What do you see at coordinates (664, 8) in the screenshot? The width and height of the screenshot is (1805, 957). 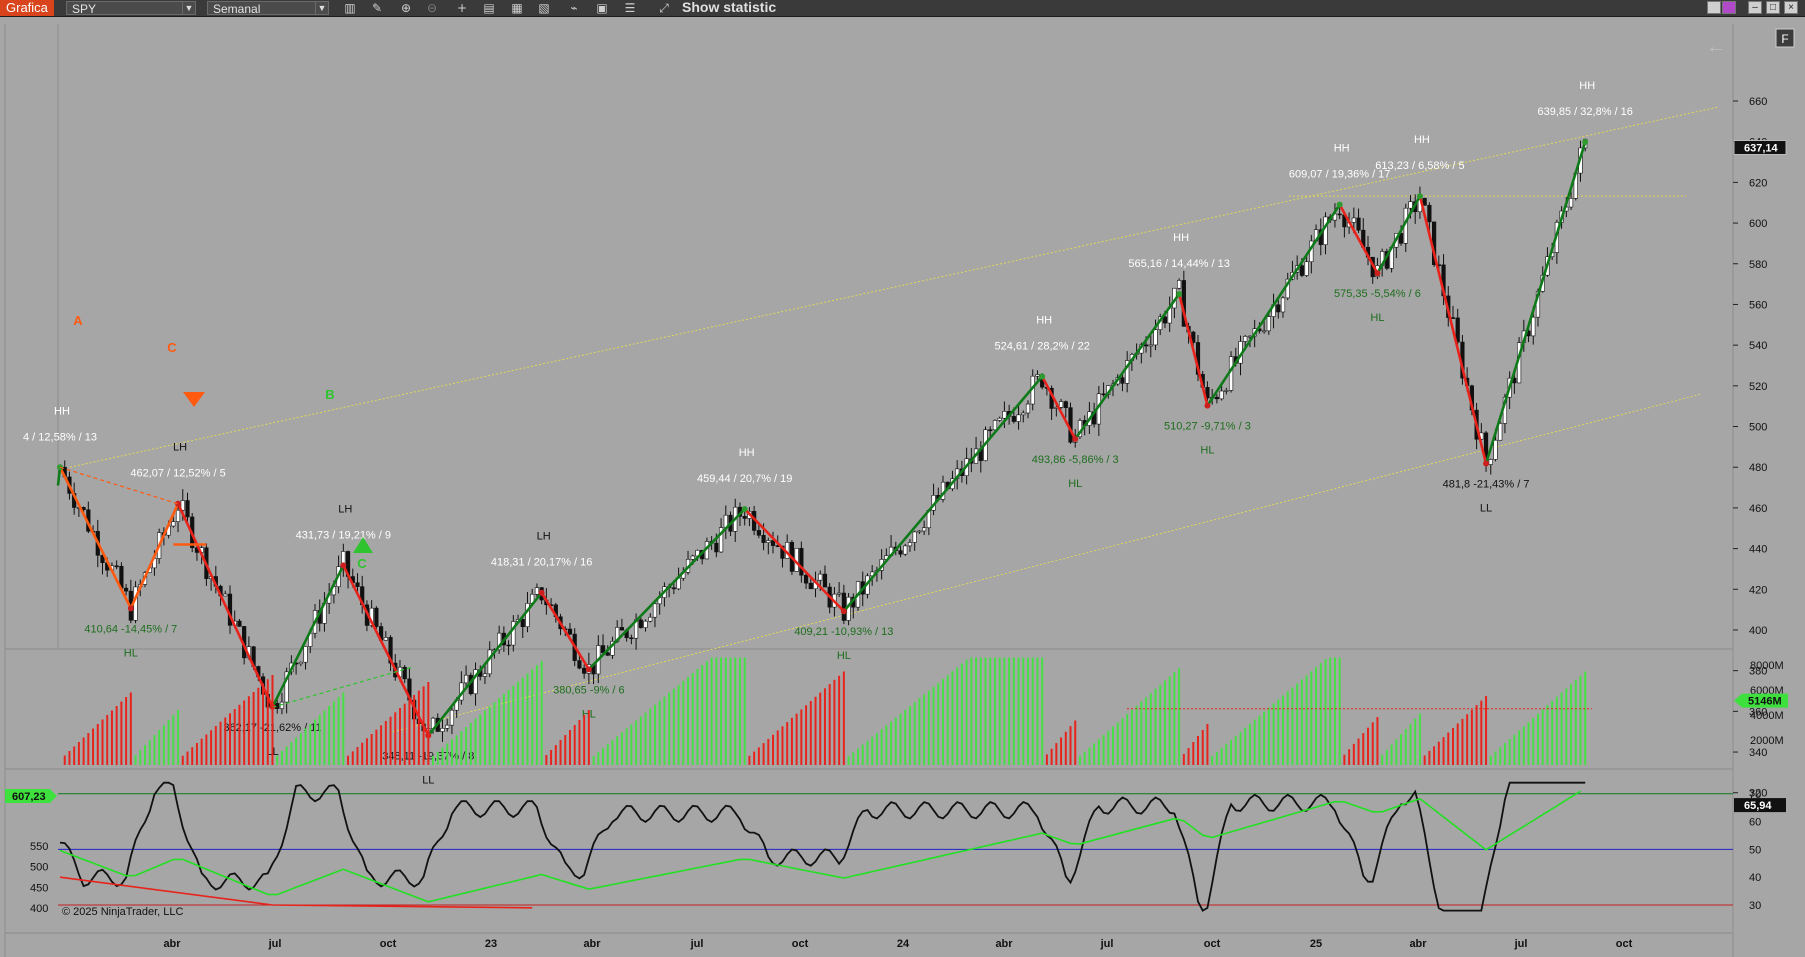 I see `fullscreen-icon: ⤢` at bounding box center [664, 8].